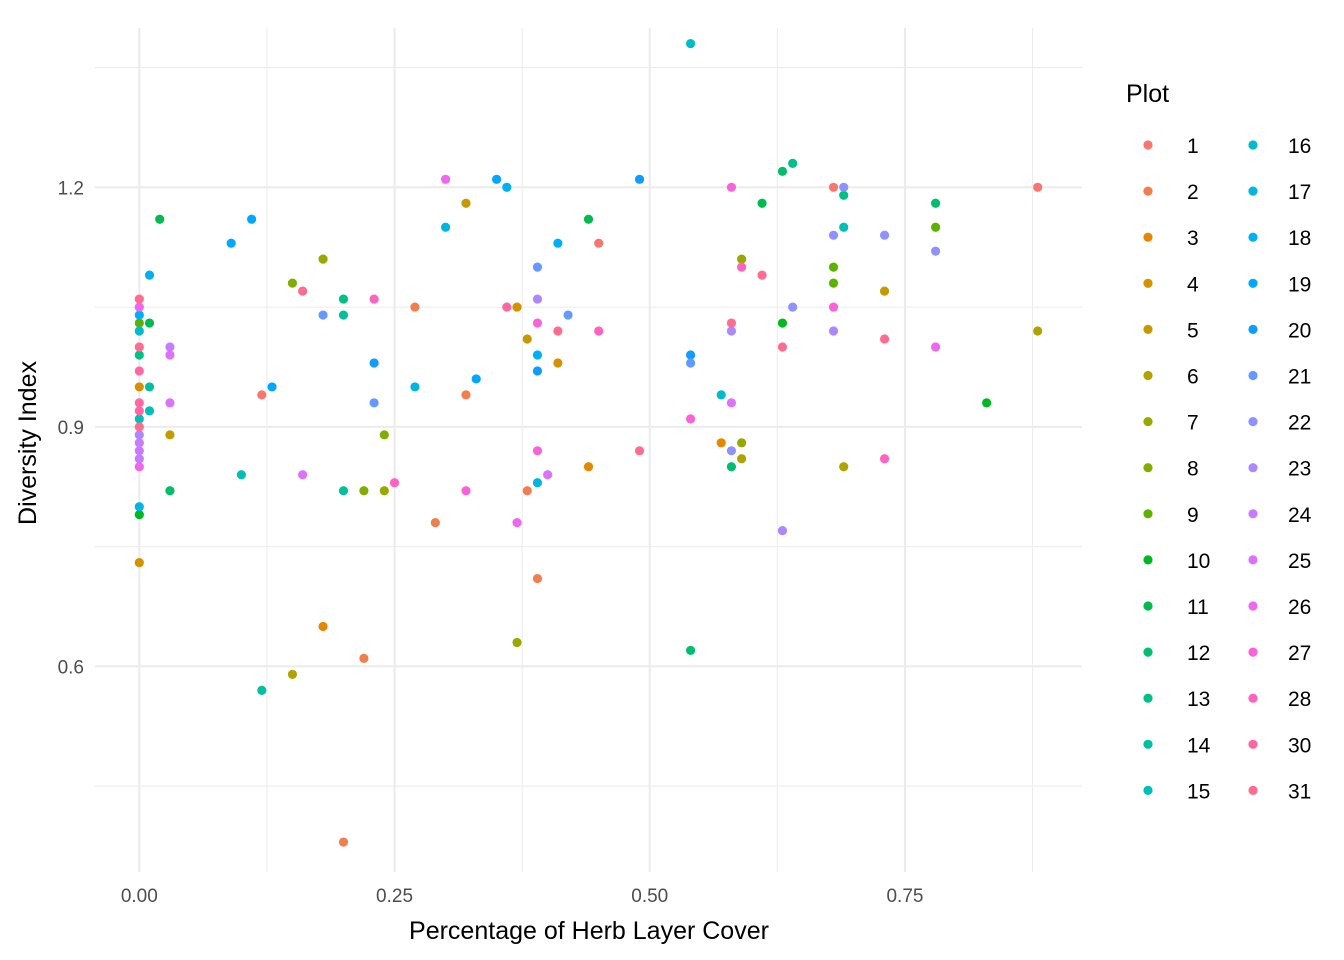 This screenshot has height=960, width=1344. I want to click on legend-label-4: 4, so click(1193, 284).